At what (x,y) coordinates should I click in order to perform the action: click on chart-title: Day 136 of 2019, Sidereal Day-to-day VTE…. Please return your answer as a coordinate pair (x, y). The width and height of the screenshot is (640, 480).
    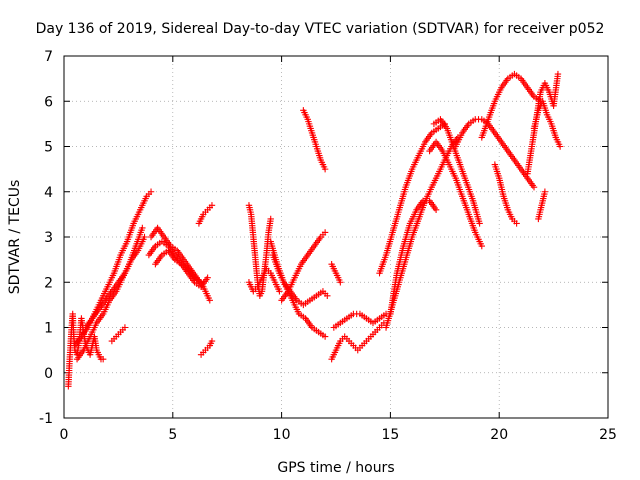
    Looking at the image, I should click on (320, 29).